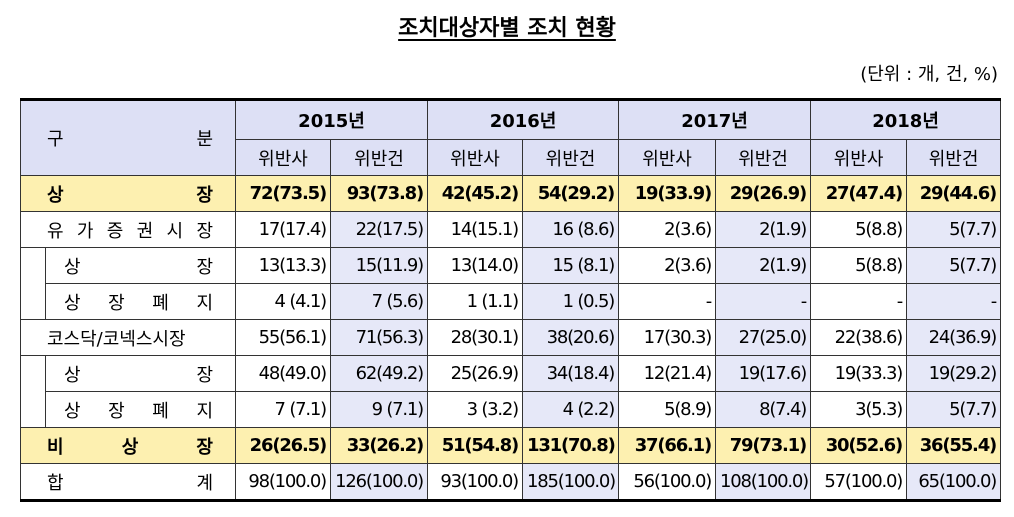 The image size is (1014, 517). What do you see at coordinates (906, 119) in the screenshot?
I see `year-header: 2018년` at bounding box center [906, 119].